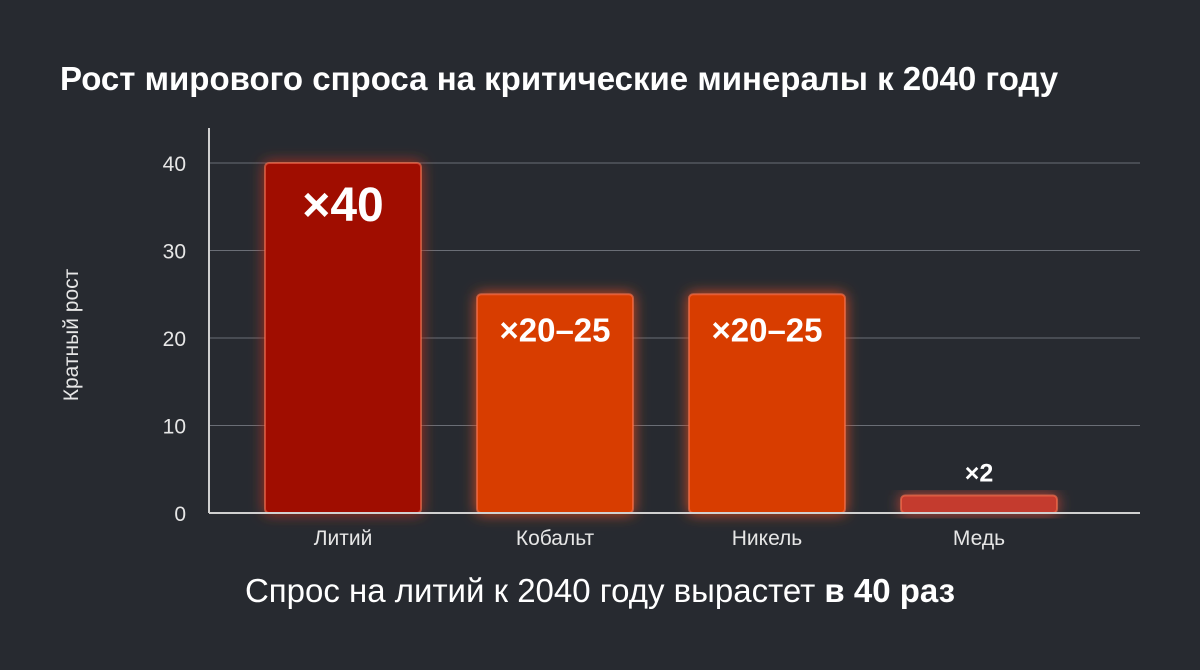 The image size is (1200, 670). I want to click on y-tick-label: 10, so click(174, 427).